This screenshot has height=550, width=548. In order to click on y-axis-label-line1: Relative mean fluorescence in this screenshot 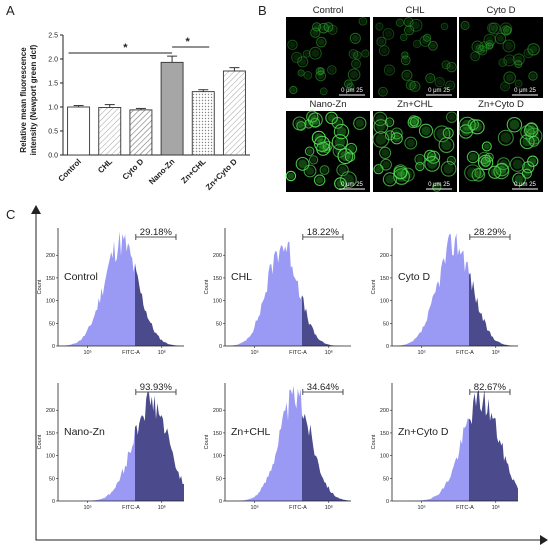, I will do `click(23, 100)`.